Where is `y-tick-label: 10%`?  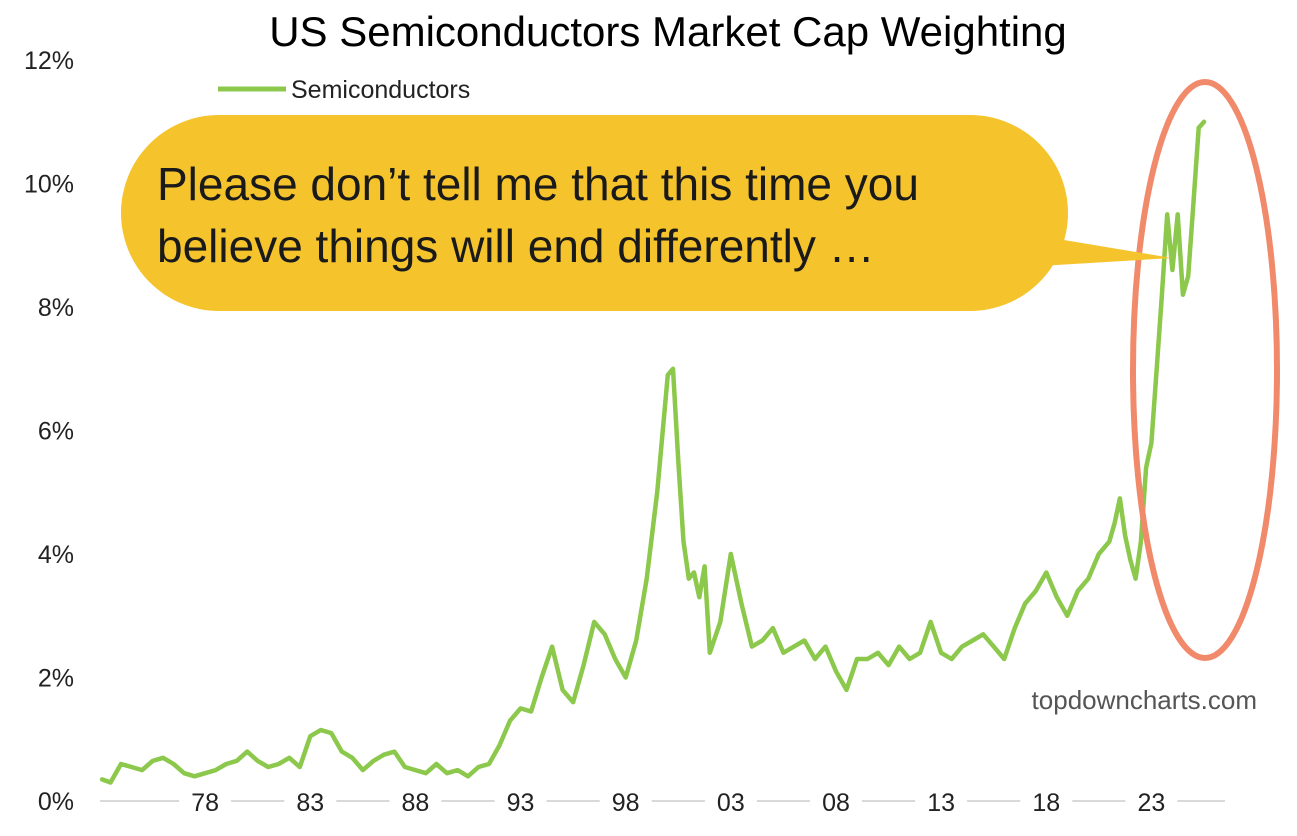
y-tick-label: 10% is located at coordinates (49, 185).